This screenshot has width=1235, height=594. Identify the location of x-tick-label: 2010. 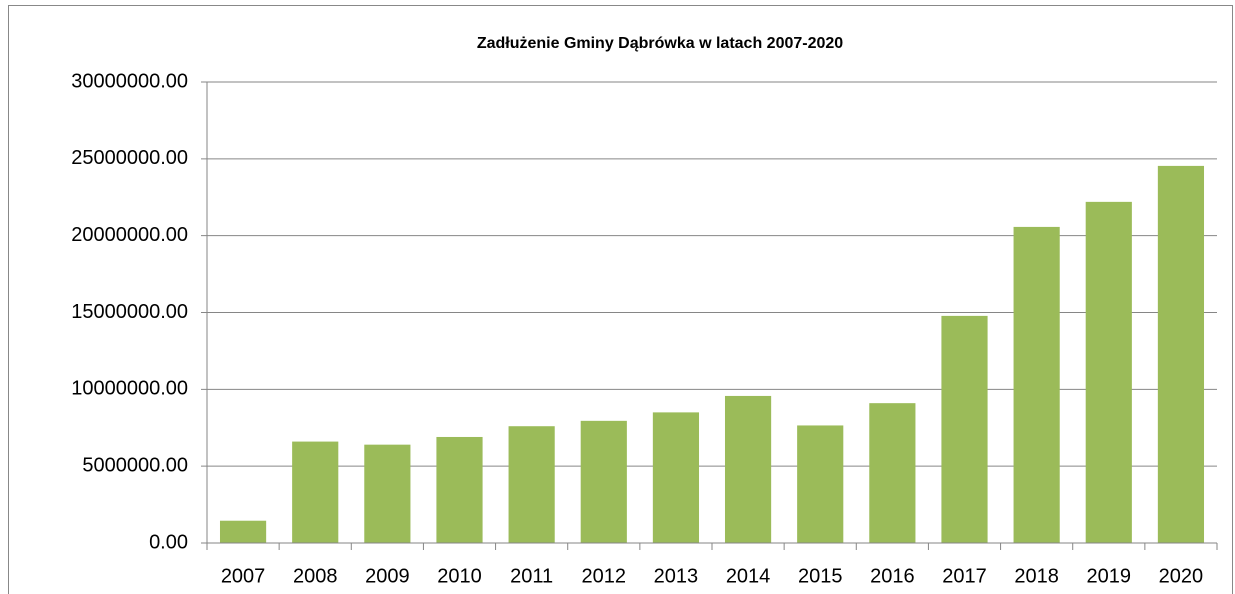
(459, 576).